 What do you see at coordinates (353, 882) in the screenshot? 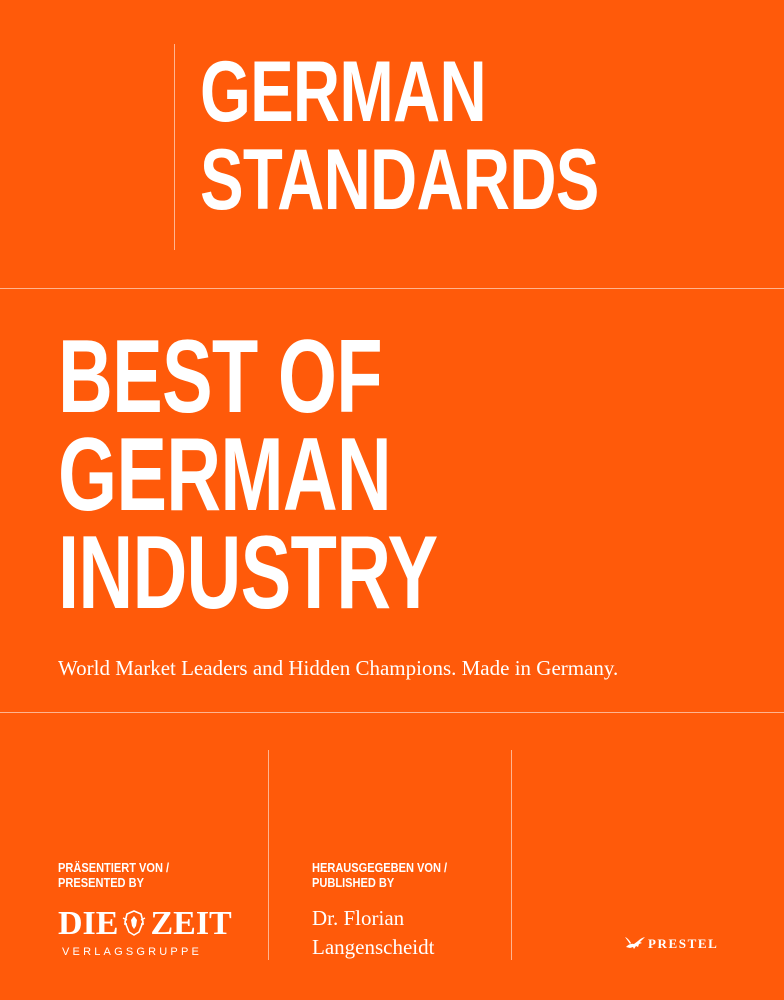
I see `editor-caption-line2: PUBLISHED BY` at bounding box center [353, 882].